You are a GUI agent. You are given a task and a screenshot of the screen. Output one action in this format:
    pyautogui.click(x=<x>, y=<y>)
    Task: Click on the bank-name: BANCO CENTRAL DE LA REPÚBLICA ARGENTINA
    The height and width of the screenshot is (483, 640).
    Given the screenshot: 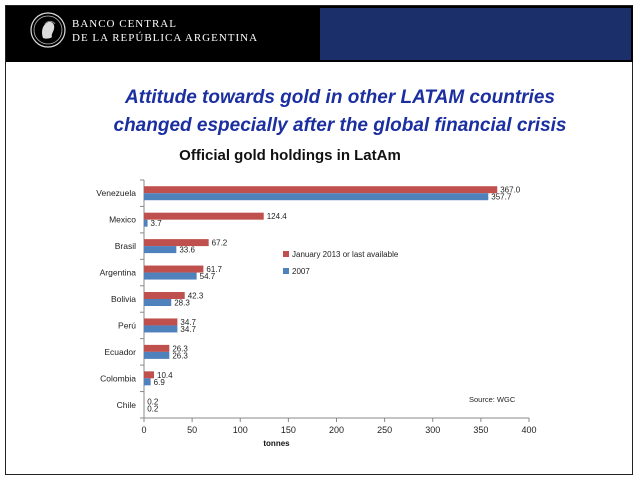 What is the action you would take?
    pyautogui.click(x=165, y=31)
    